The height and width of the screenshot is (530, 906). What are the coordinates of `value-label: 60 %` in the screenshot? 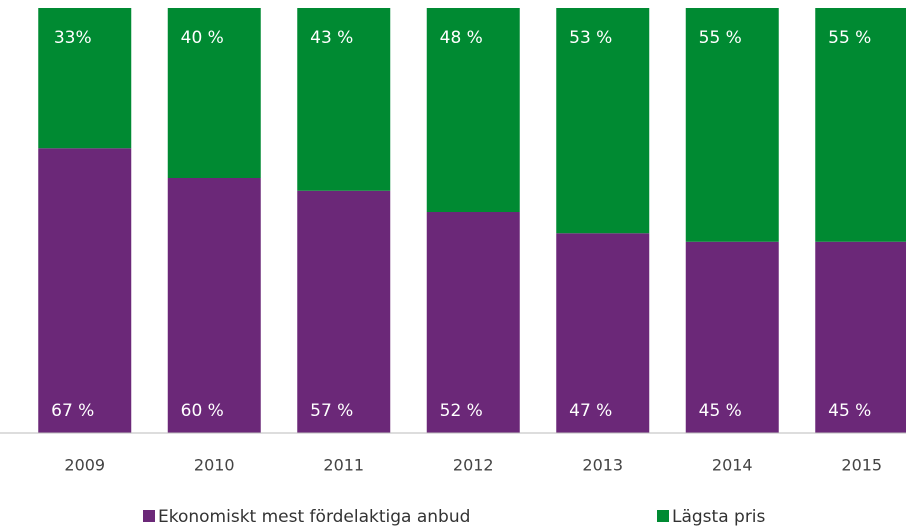 It's located at (202, 411).